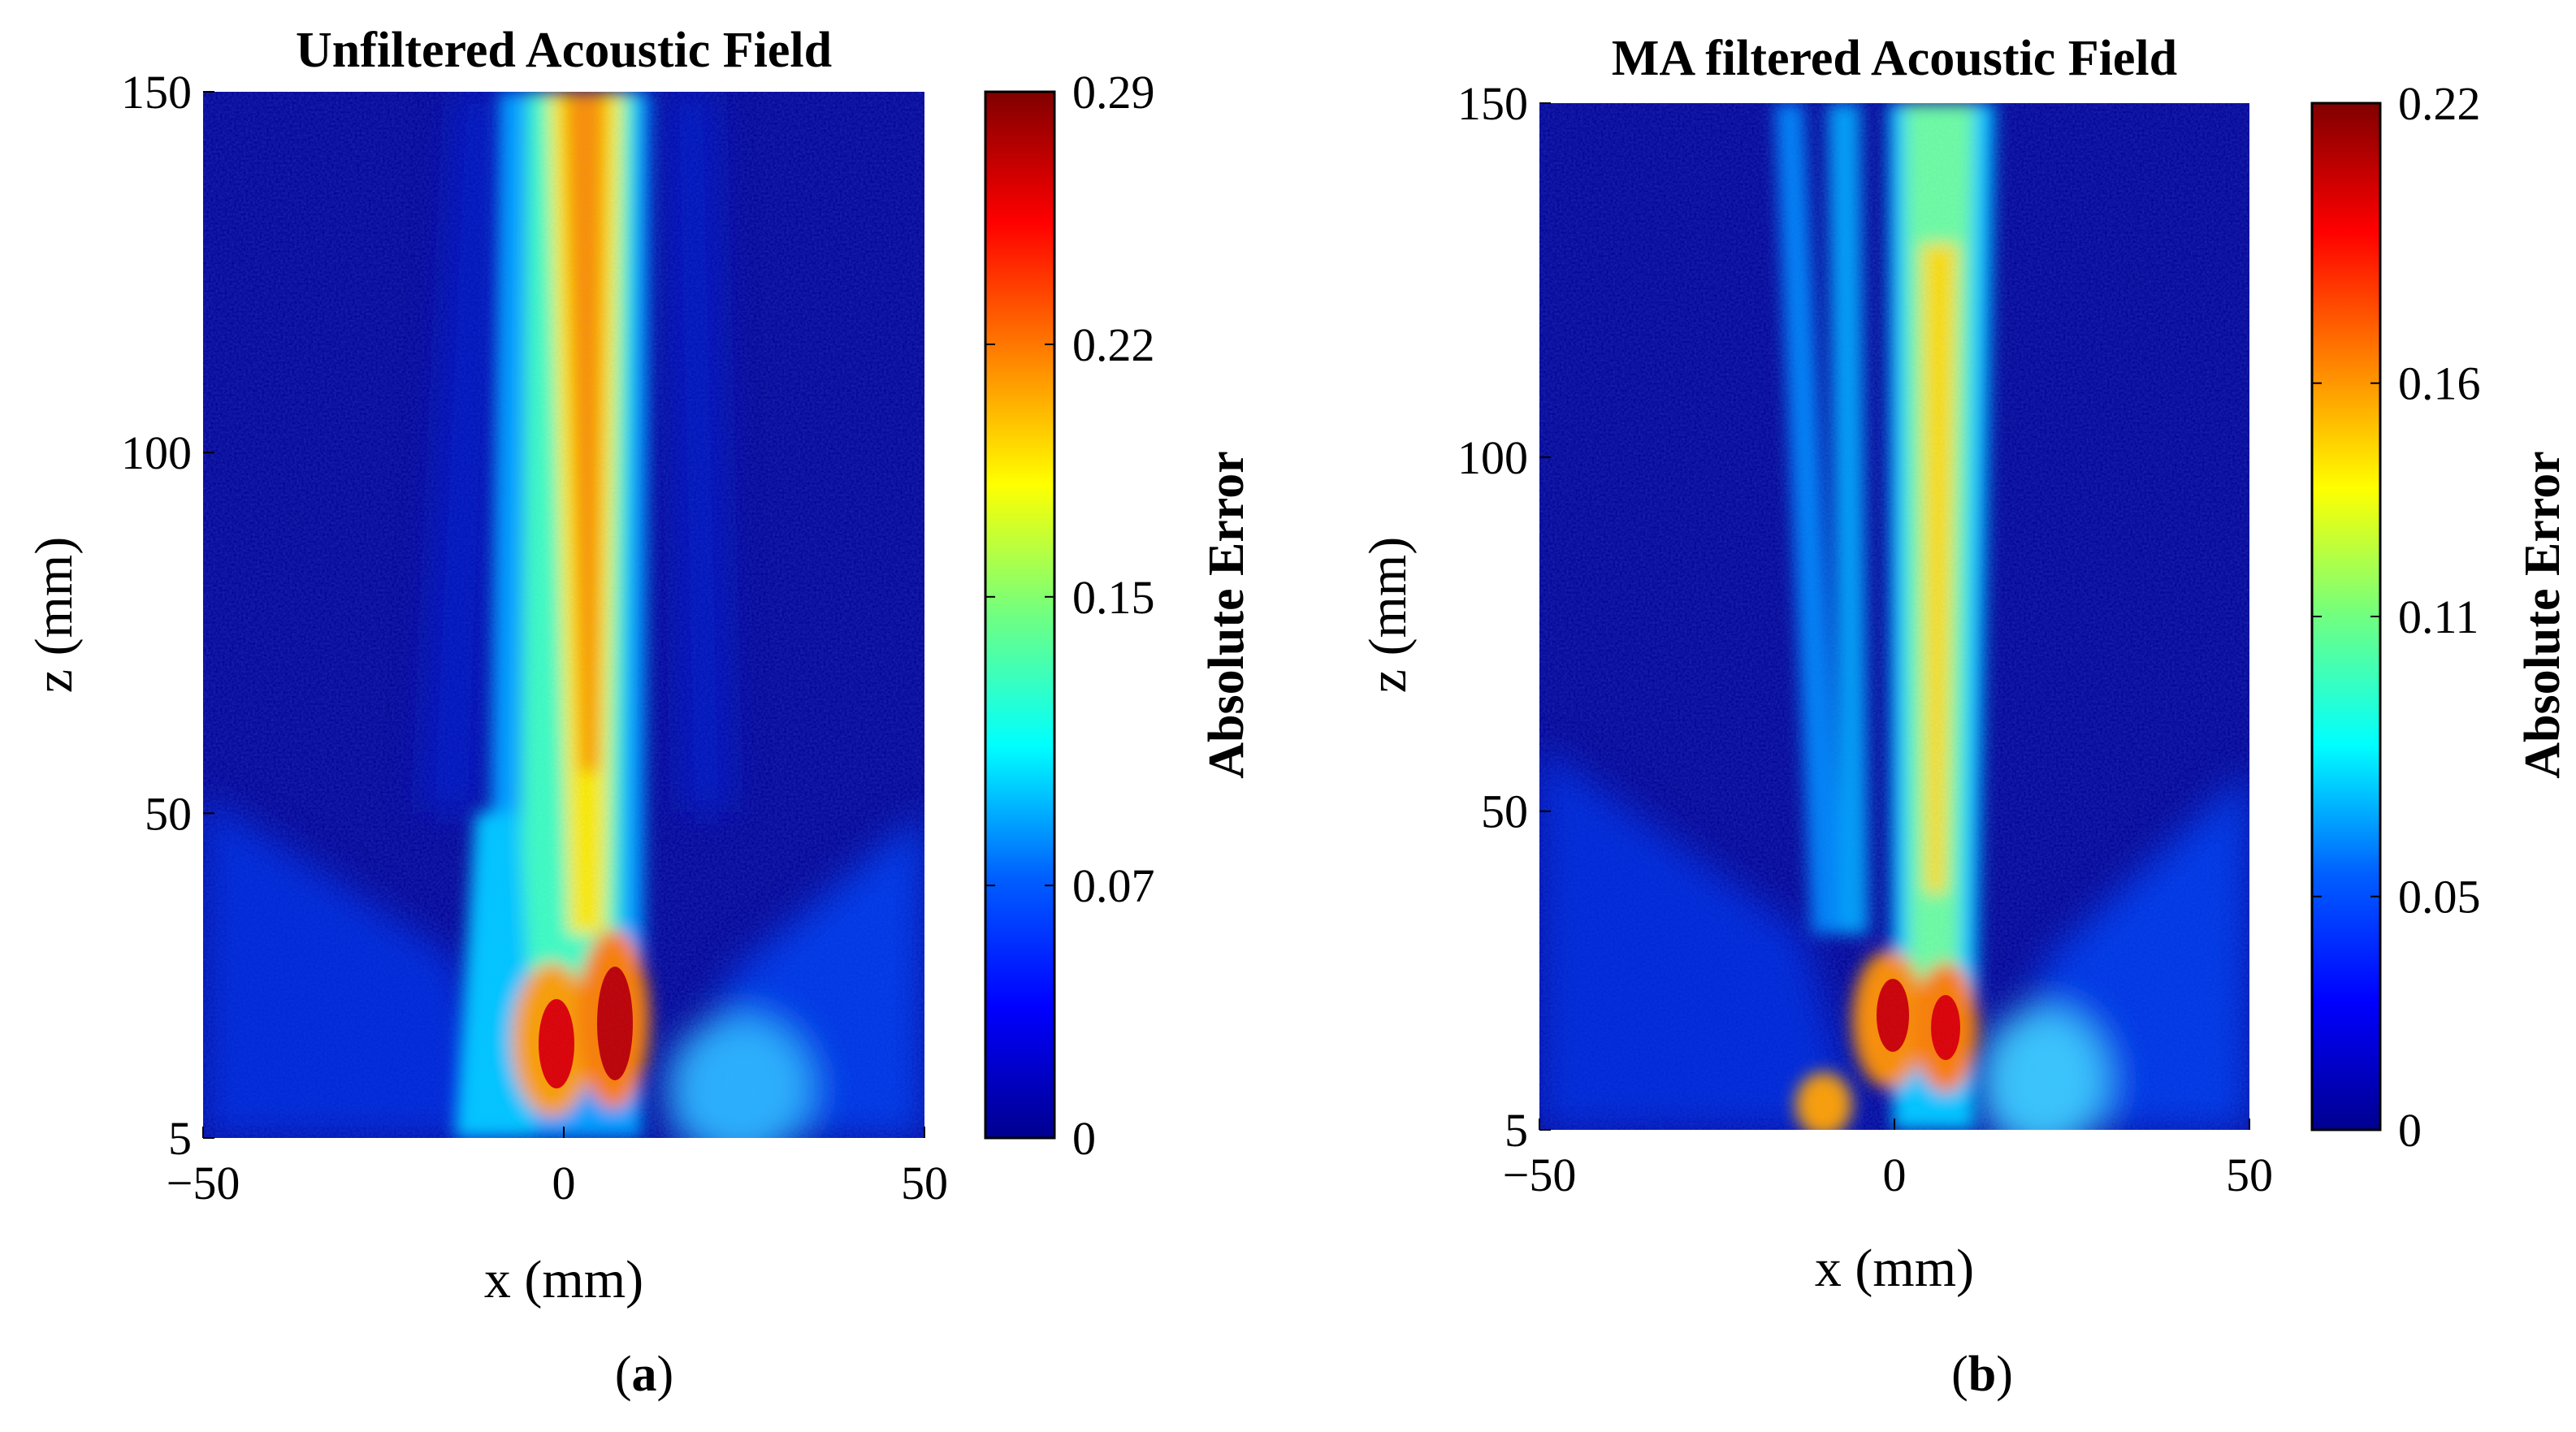 This screenshot has width=2576, height=1432. Describe the element at coordinates (1113, 598) in the screenshot. I see `colorbar-tick-label: 0.15` at that location.